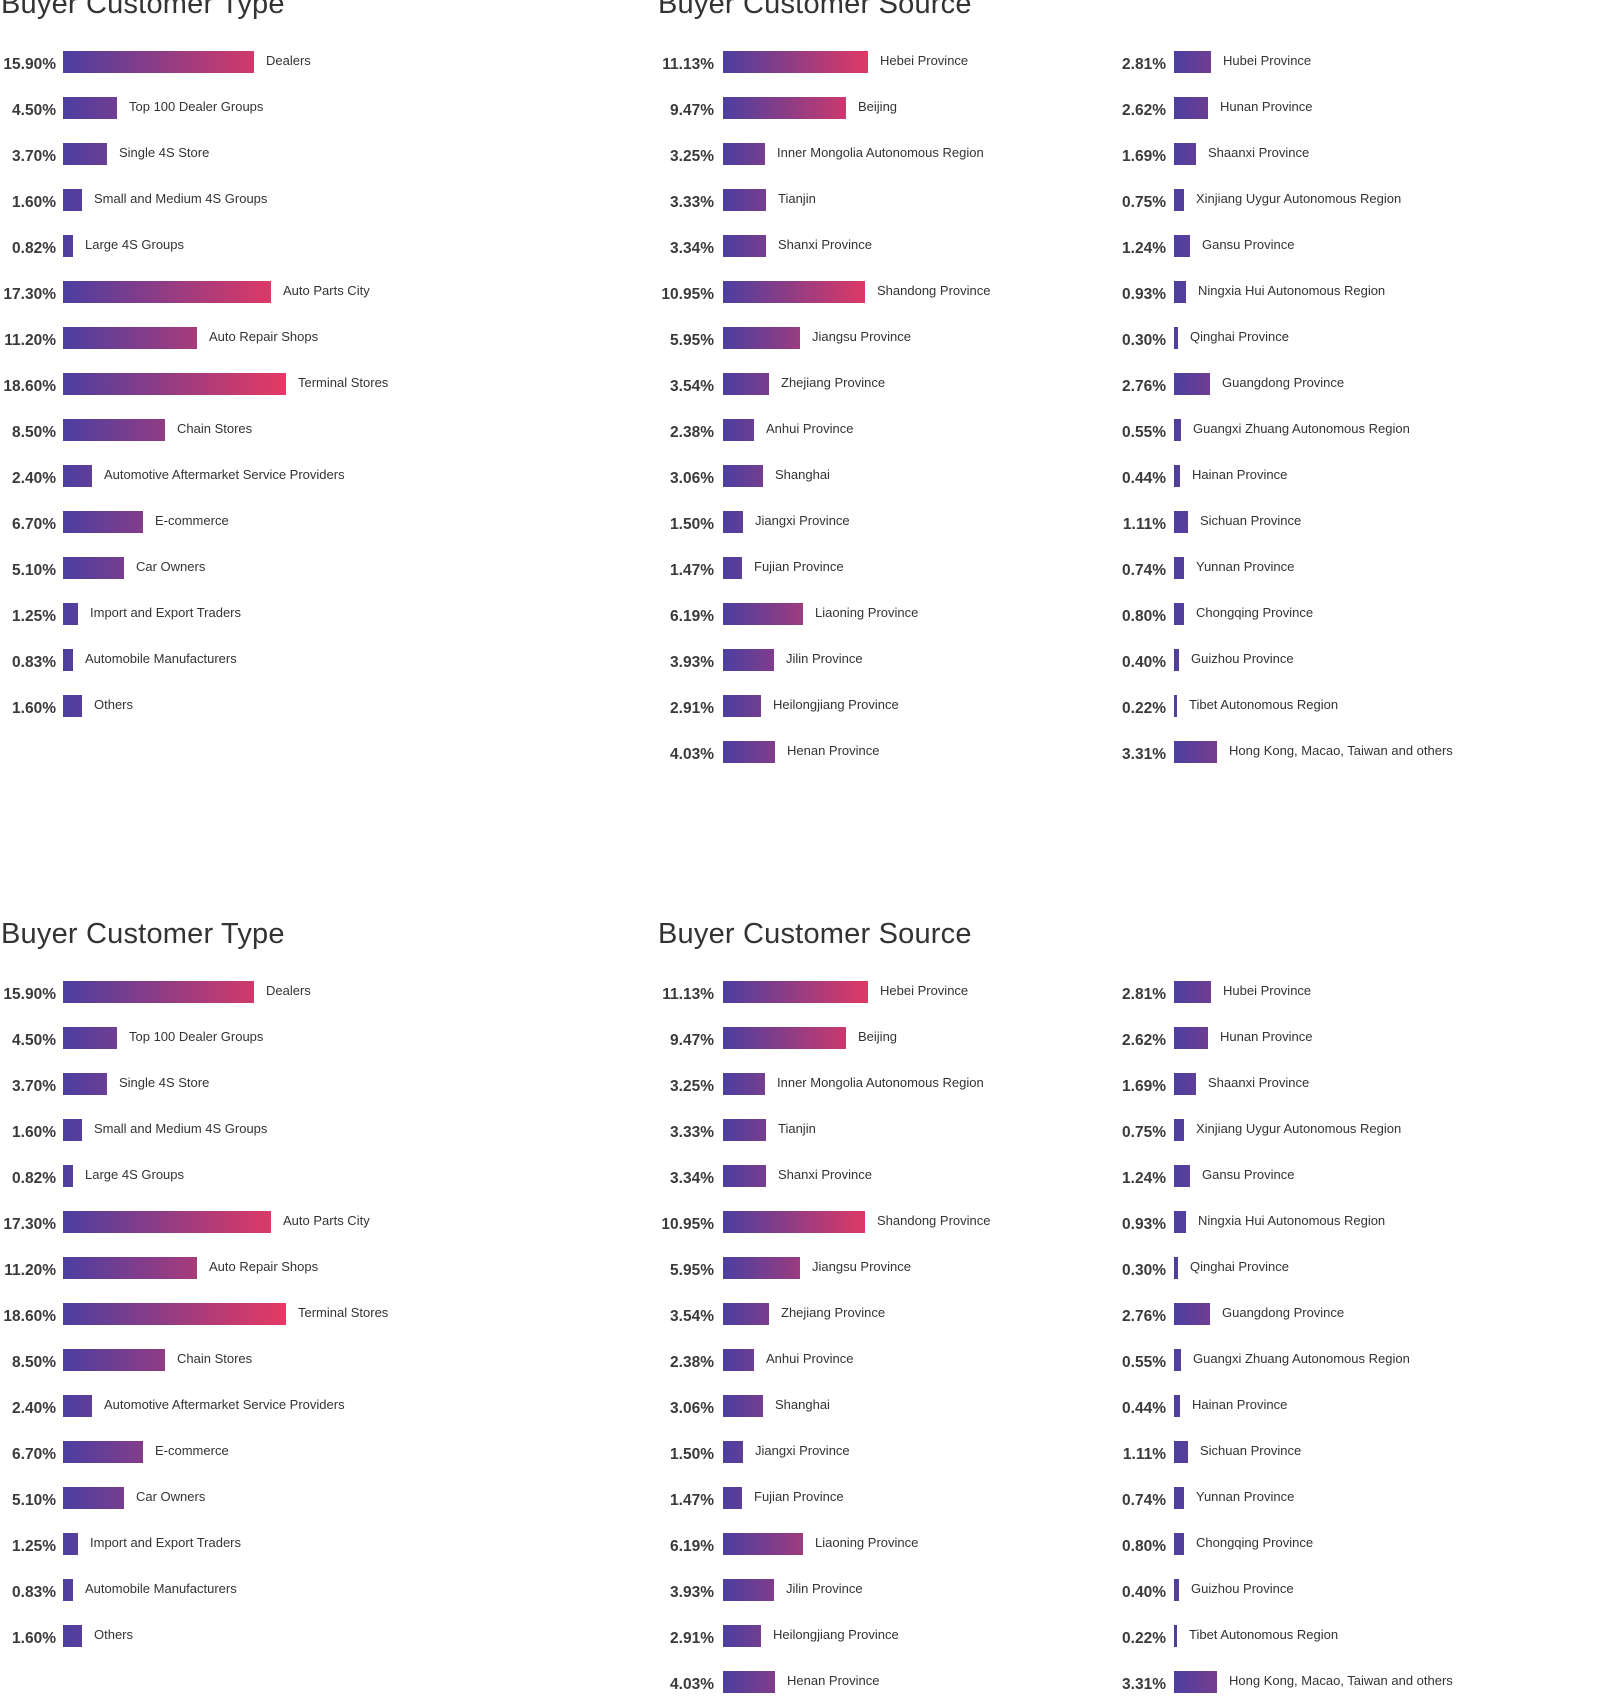 This screenshot has height=1697, width=1600. I want to click on customer-type-row: 3.70% Single 4S Store, so click(800, 153).